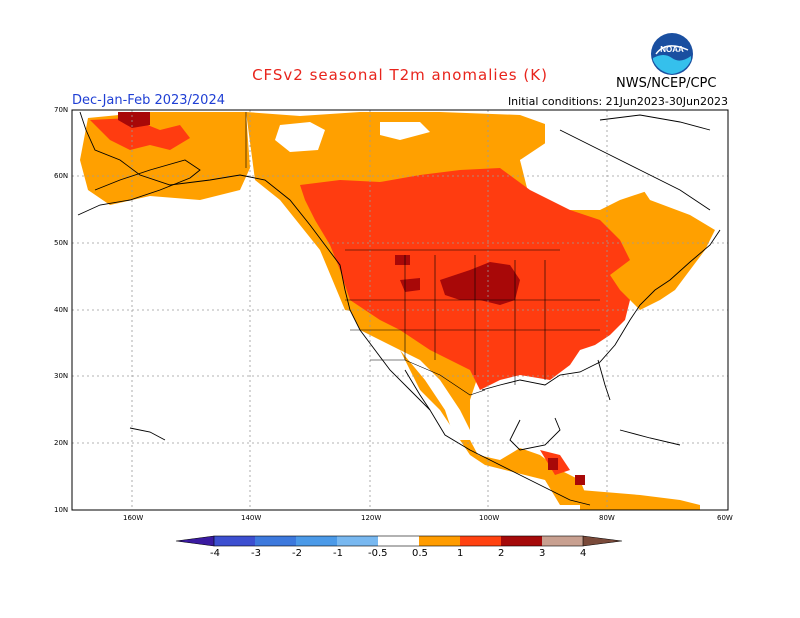 The height and width of the screenshot is (618, 800). Describe the element at coordinates (61, 376) in the screenshot. I see `lat-label: 30N` at that location.